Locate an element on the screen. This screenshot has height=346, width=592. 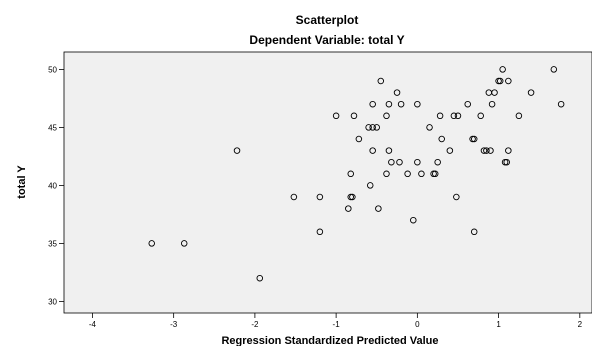
y-tick-label: 45 is located at coordinates (52, 127).